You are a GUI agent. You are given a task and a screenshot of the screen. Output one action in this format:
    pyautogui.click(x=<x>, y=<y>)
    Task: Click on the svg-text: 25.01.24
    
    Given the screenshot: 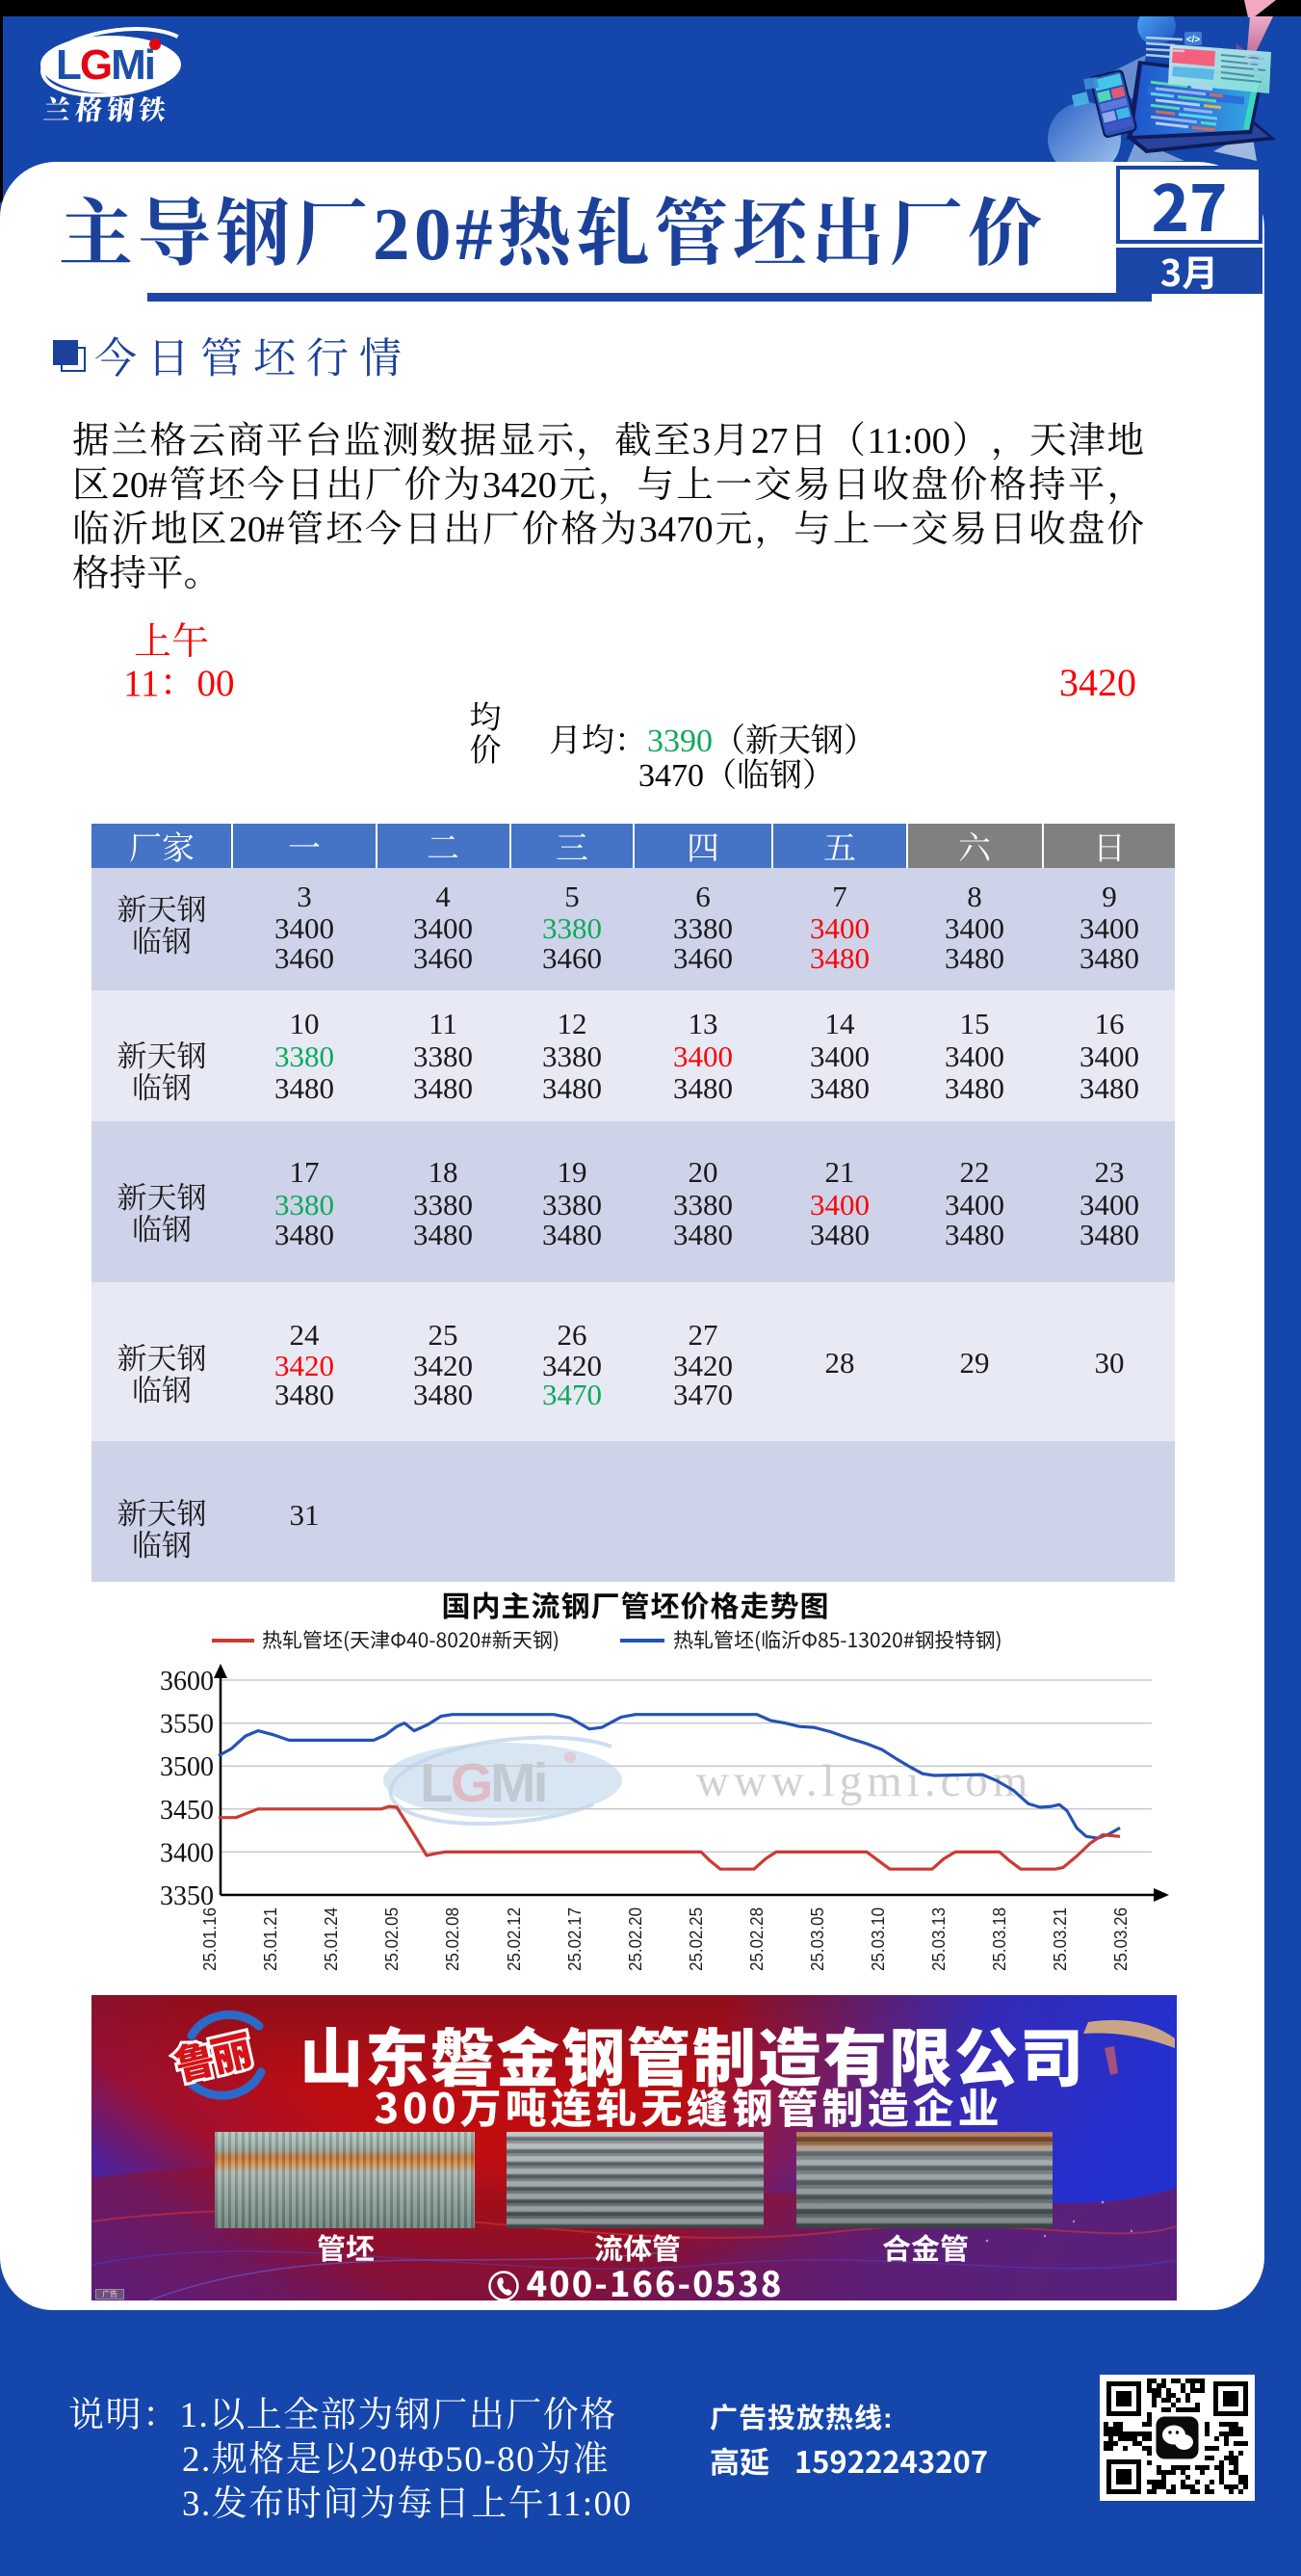 What is the action you would take?
    pyautogui.click(x=331, y=1939)
    